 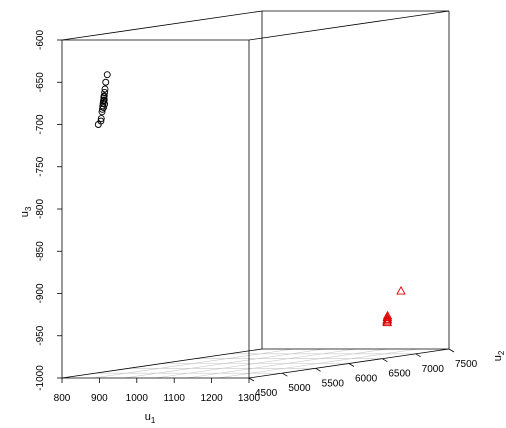 What do you see at coordinates (499, 355) in the screenshot?
I see `u2-axis-label: u2` at bounding box center [499, 355].